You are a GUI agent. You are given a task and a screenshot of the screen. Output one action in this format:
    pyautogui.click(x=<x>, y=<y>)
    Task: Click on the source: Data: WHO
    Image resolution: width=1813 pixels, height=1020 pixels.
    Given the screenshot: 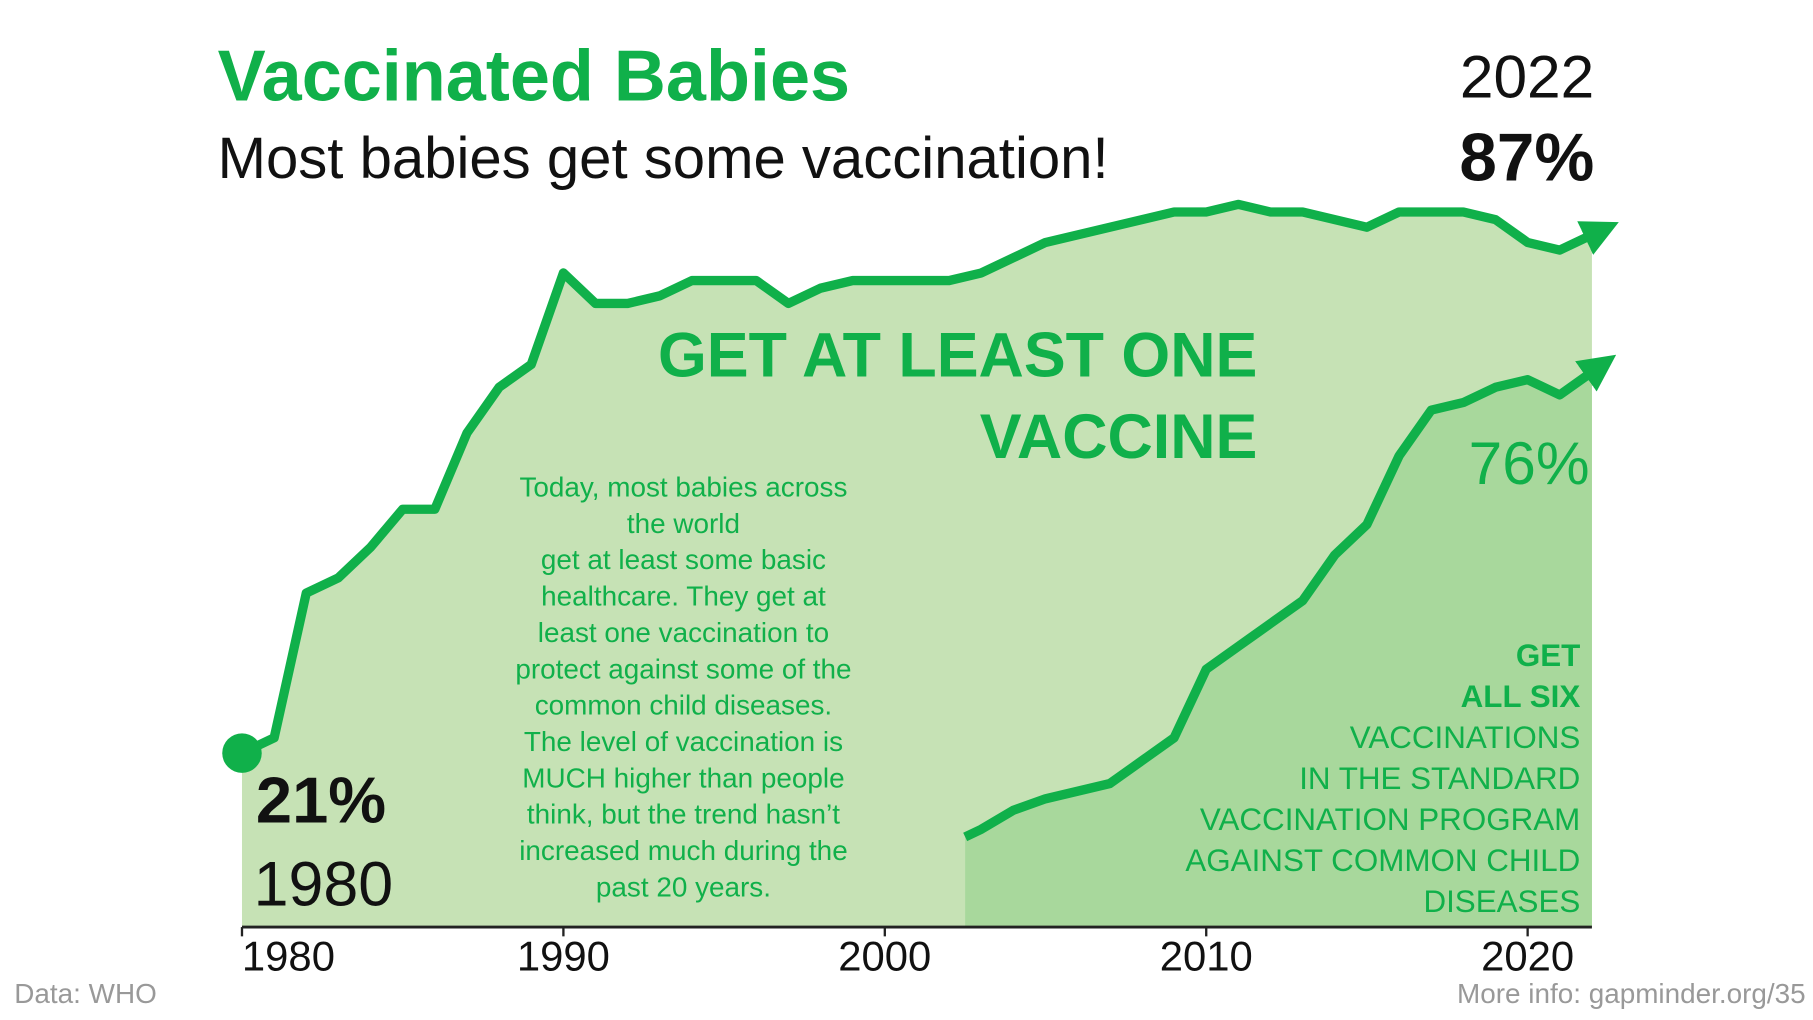 What is the action you would take?
    pyautogui.click(x=85, y=993)
    